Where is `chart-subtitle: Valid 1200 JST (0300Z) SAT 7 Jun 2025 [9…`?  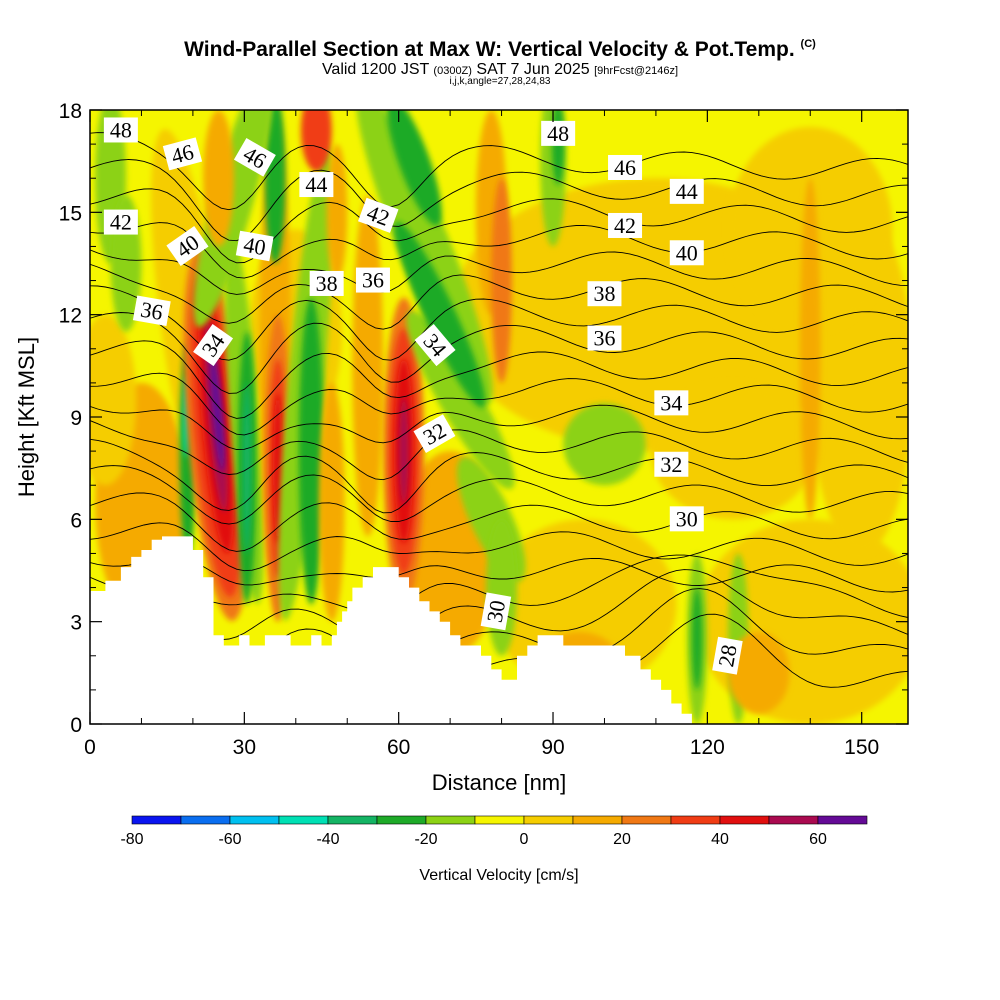
chart-subtitle: Valid 1200 JST (0300Z) SAT 7 Jun 2025 [9… is located at coordinates (500, 70).